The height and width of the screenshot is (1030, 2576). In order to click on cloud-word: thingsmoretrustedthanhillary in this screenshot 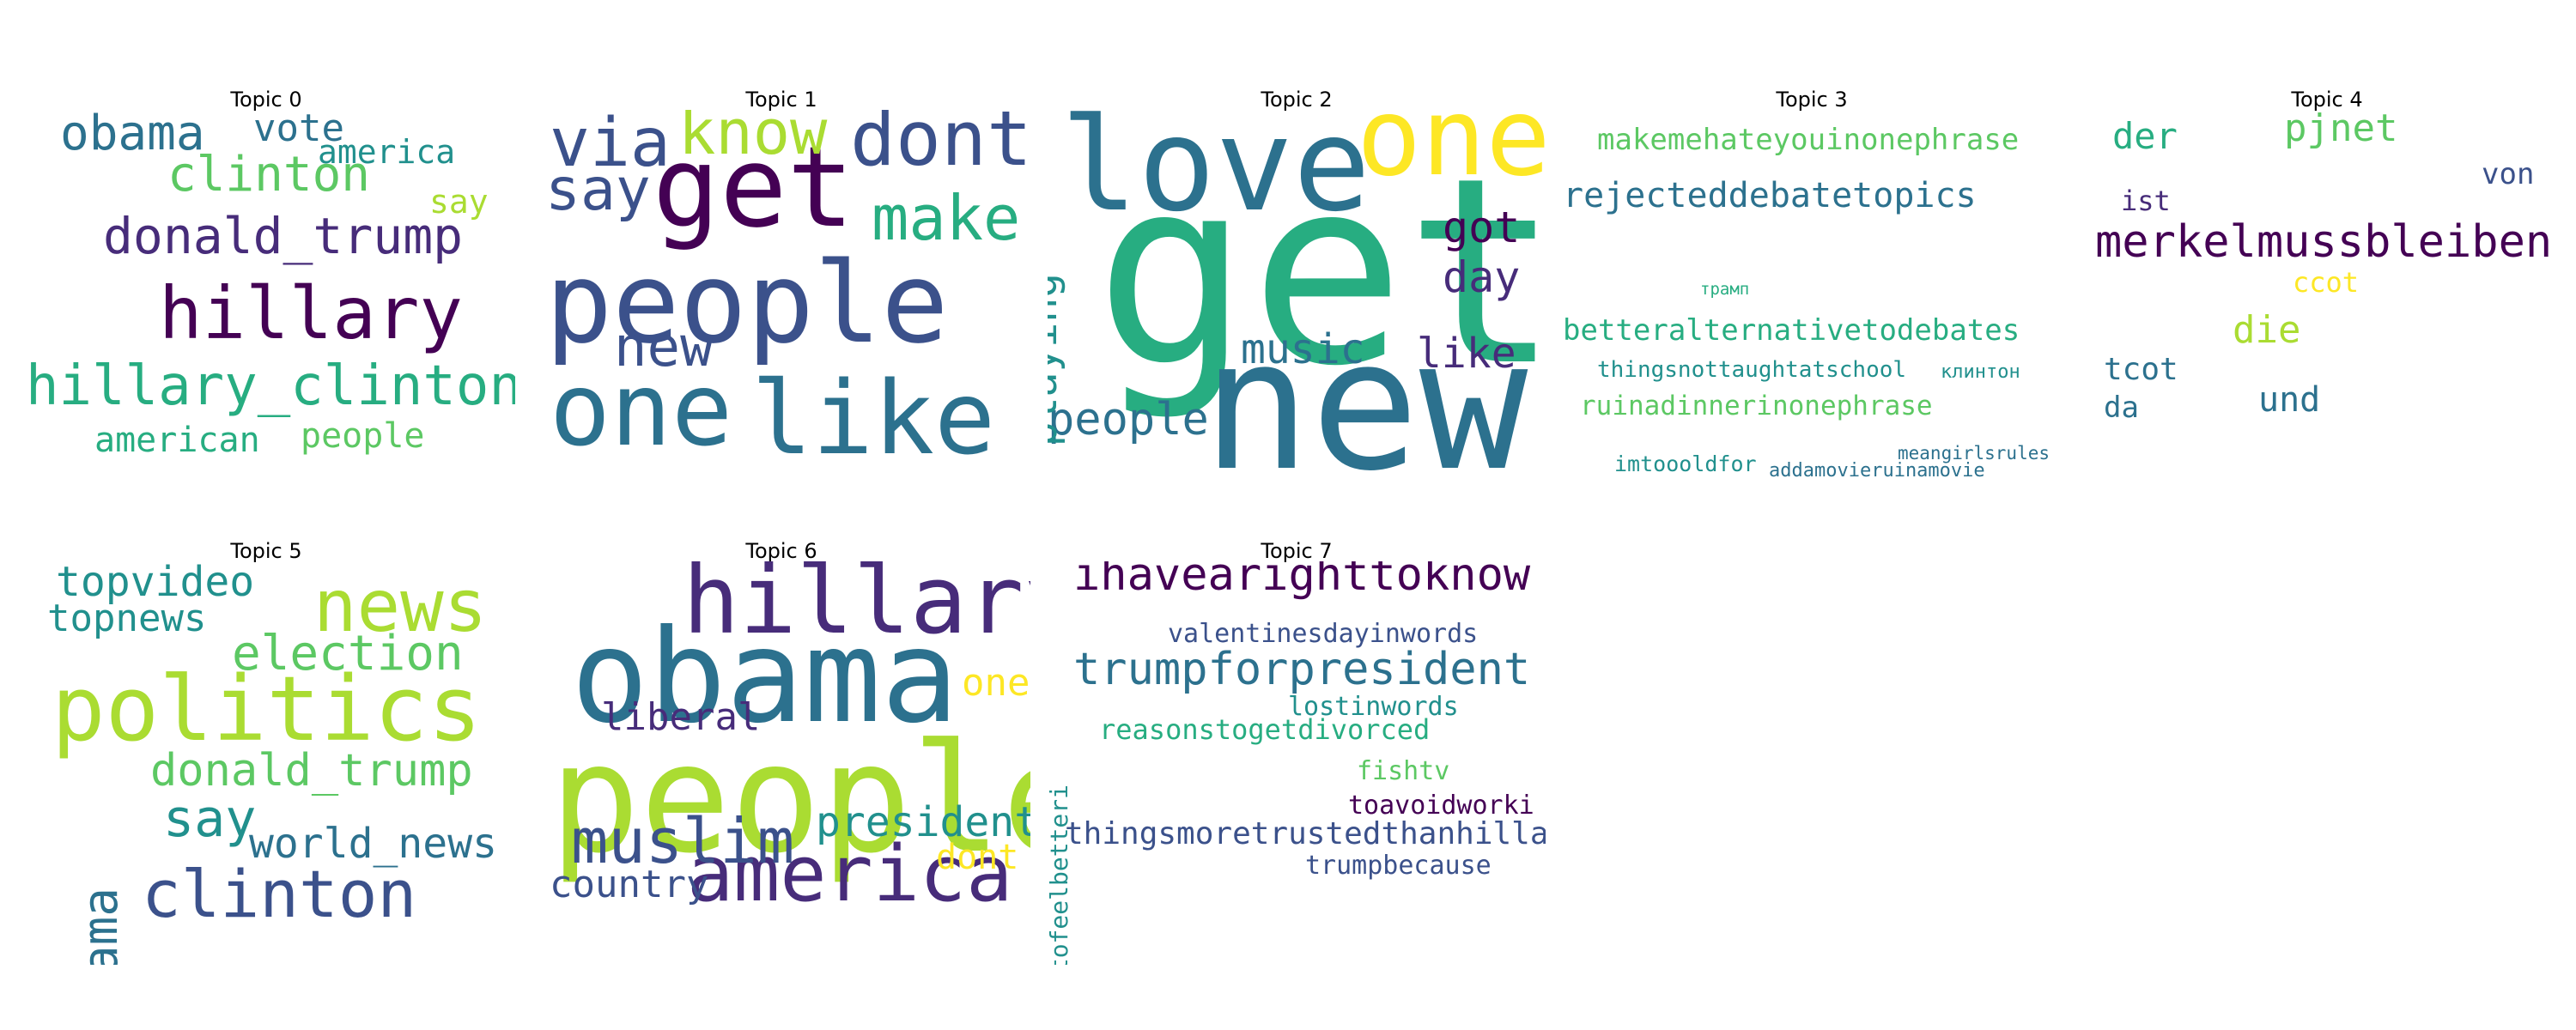, I will do `click(1305, 833)`.